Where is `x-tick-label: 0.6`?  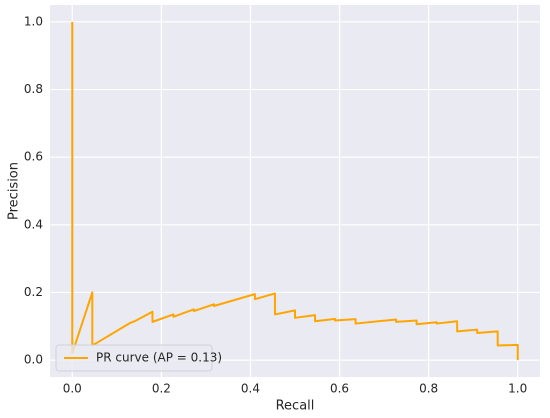
x-tick-label: 0.6 is located at coordinates (339, 389).